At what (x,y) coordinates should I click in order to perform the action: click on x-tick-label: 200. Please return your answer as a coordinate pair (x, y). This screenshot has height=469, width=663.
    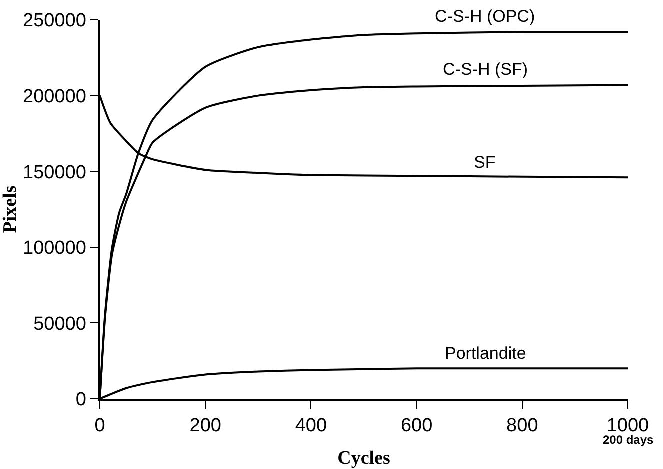
    Looking at the image, I should click on (206, 426).